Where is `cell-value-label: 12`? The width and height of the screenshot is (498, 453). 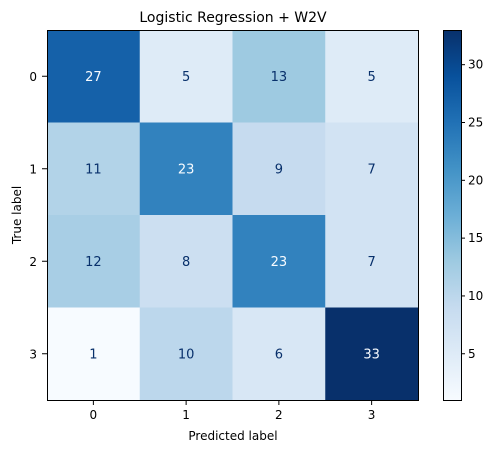 cell-value-label: 12 is located at coordinates (93, 262).